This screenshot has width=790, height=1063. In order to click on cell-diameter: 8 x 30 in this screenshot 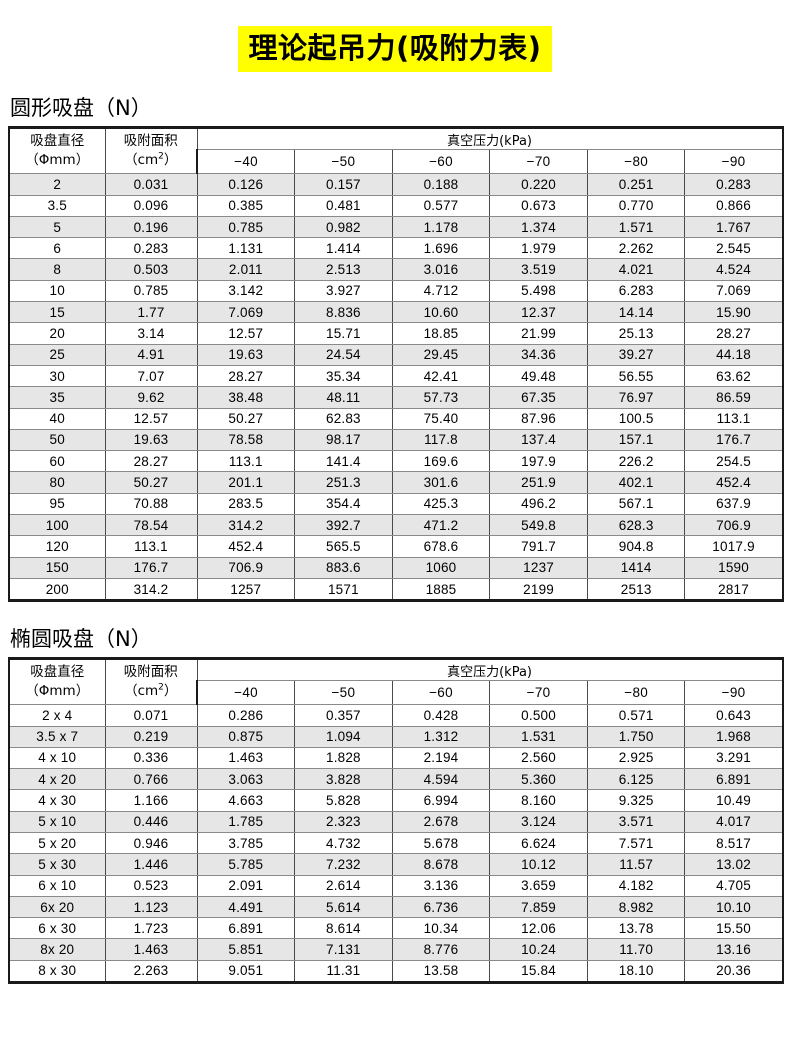, I will do `click(57, 972)`.